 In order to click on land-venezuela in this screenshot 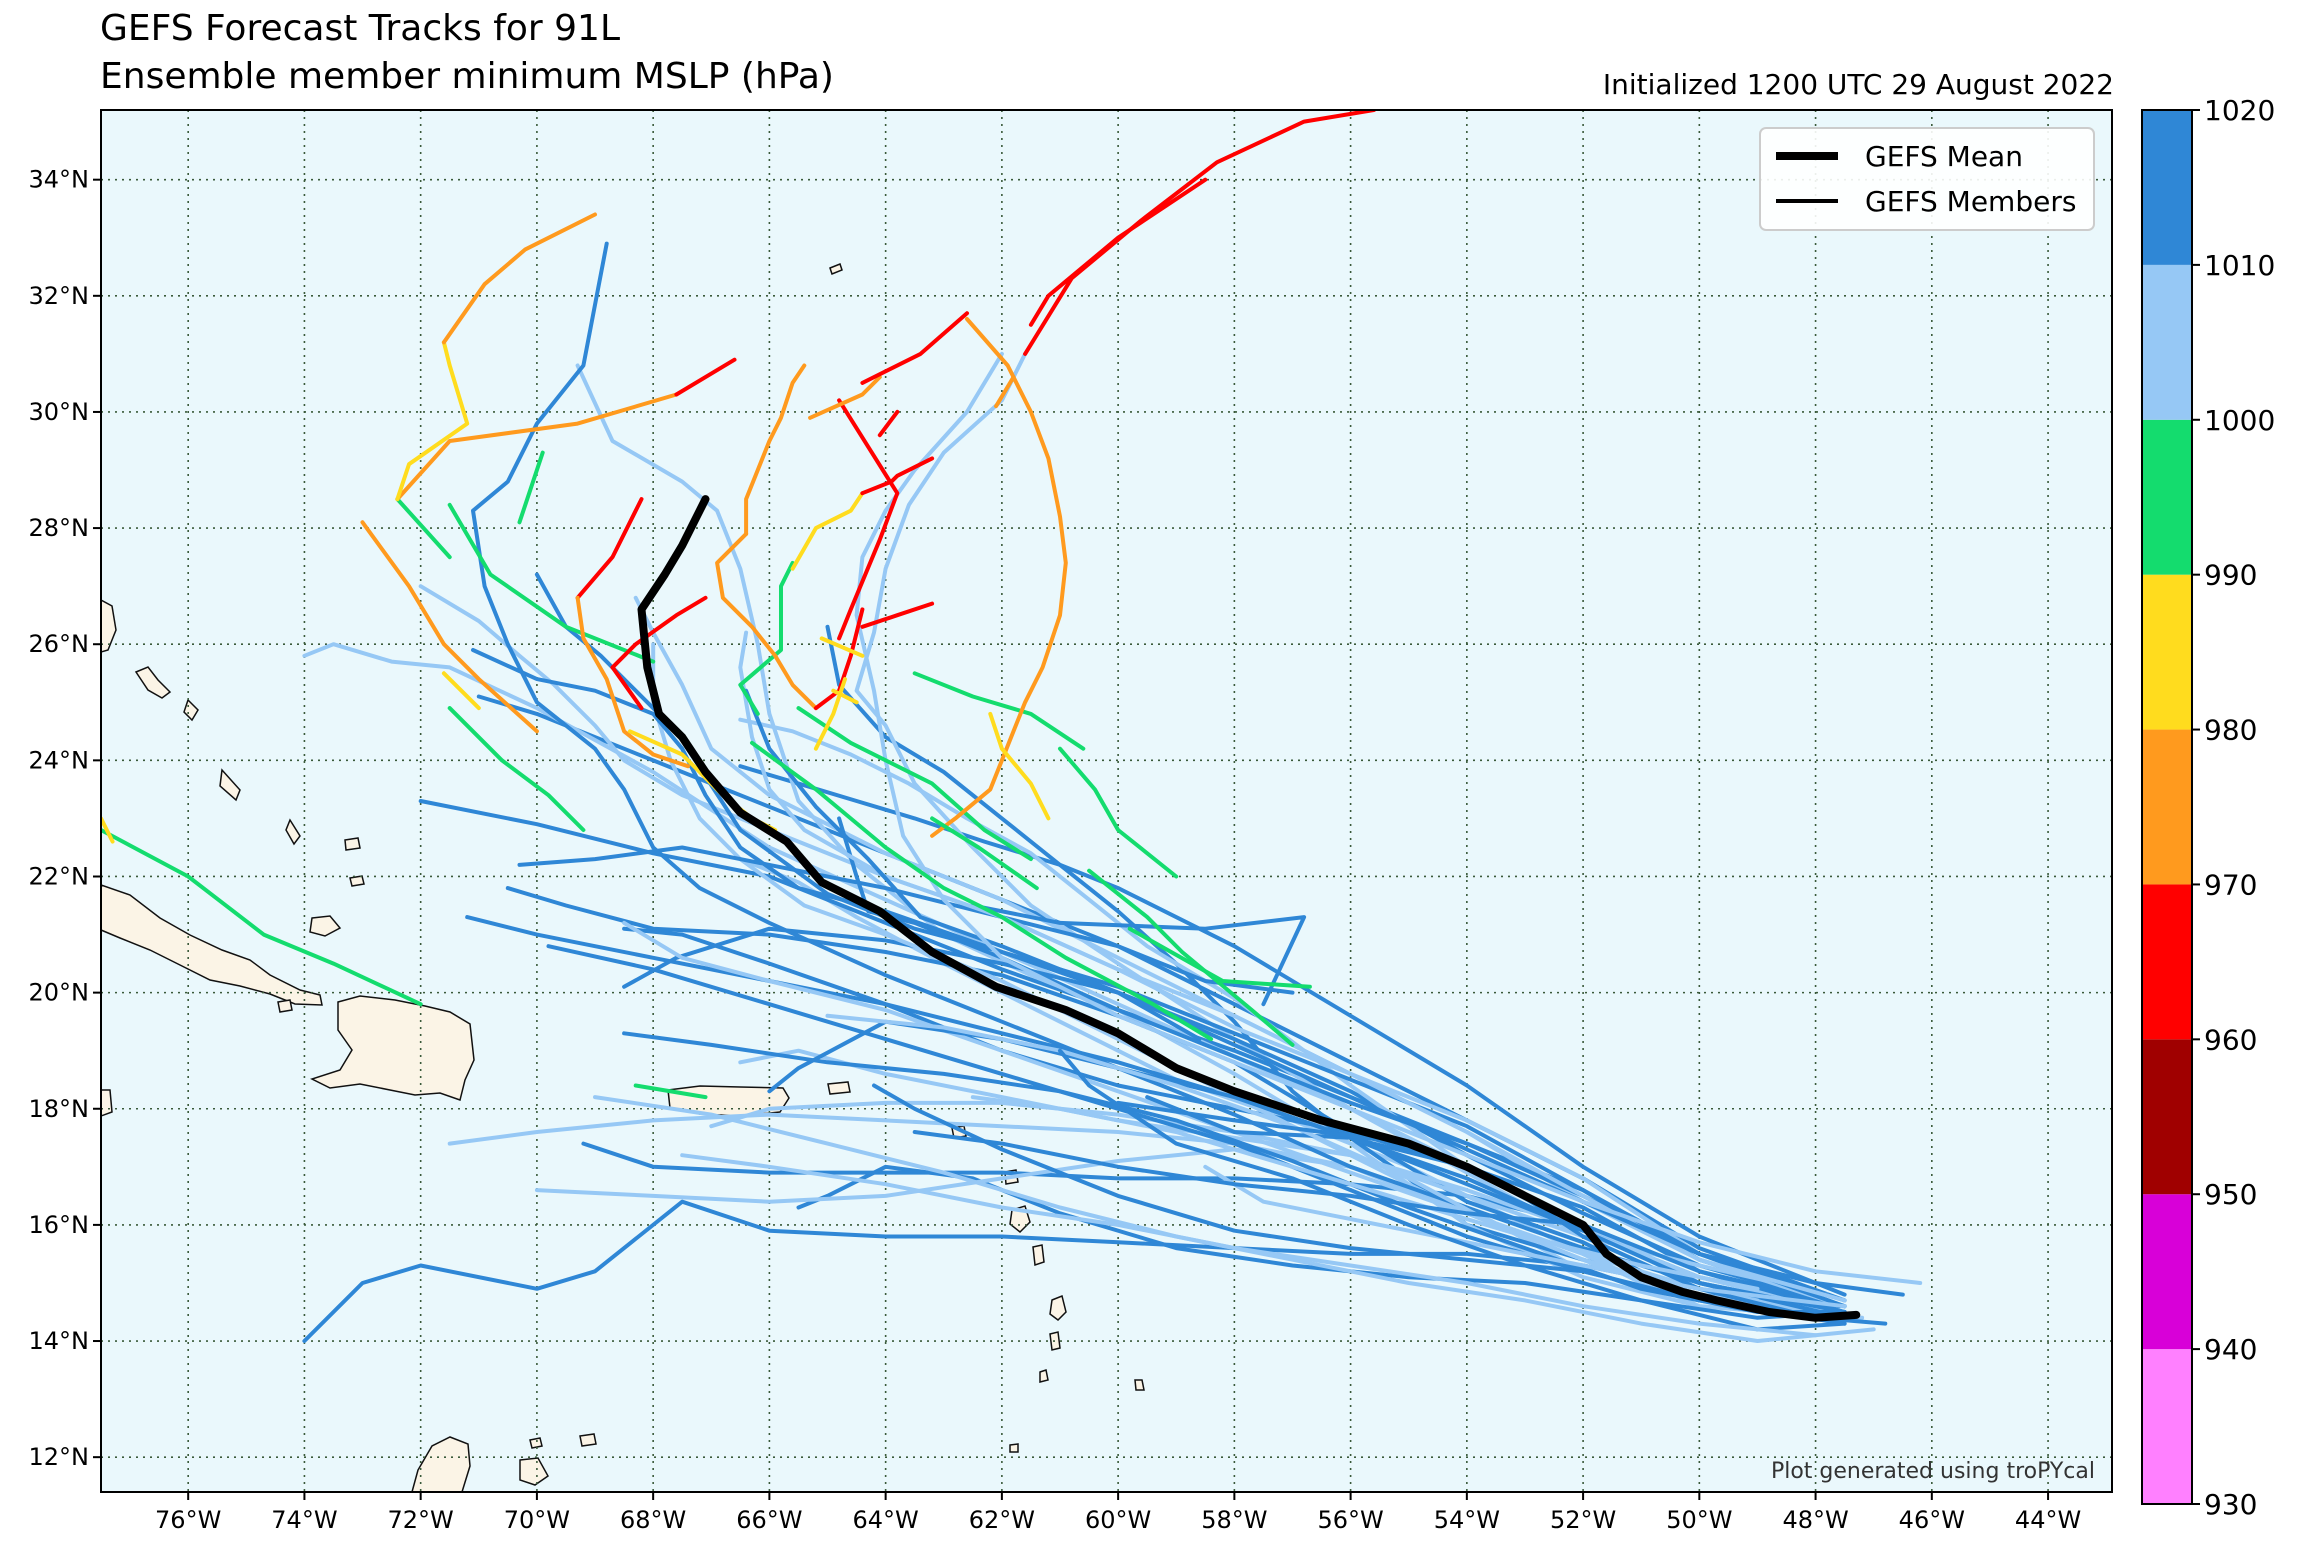, I will do `click(441, 1464)`.